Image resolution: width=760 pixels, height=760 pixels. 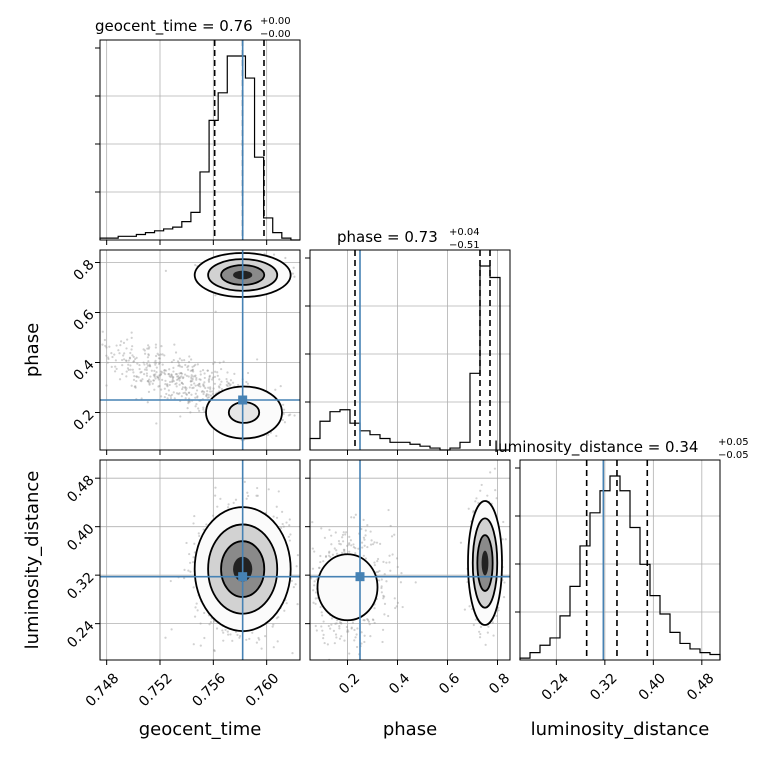 I want to click on title-phase-minus: −0.51, so click(x=464, y=245).